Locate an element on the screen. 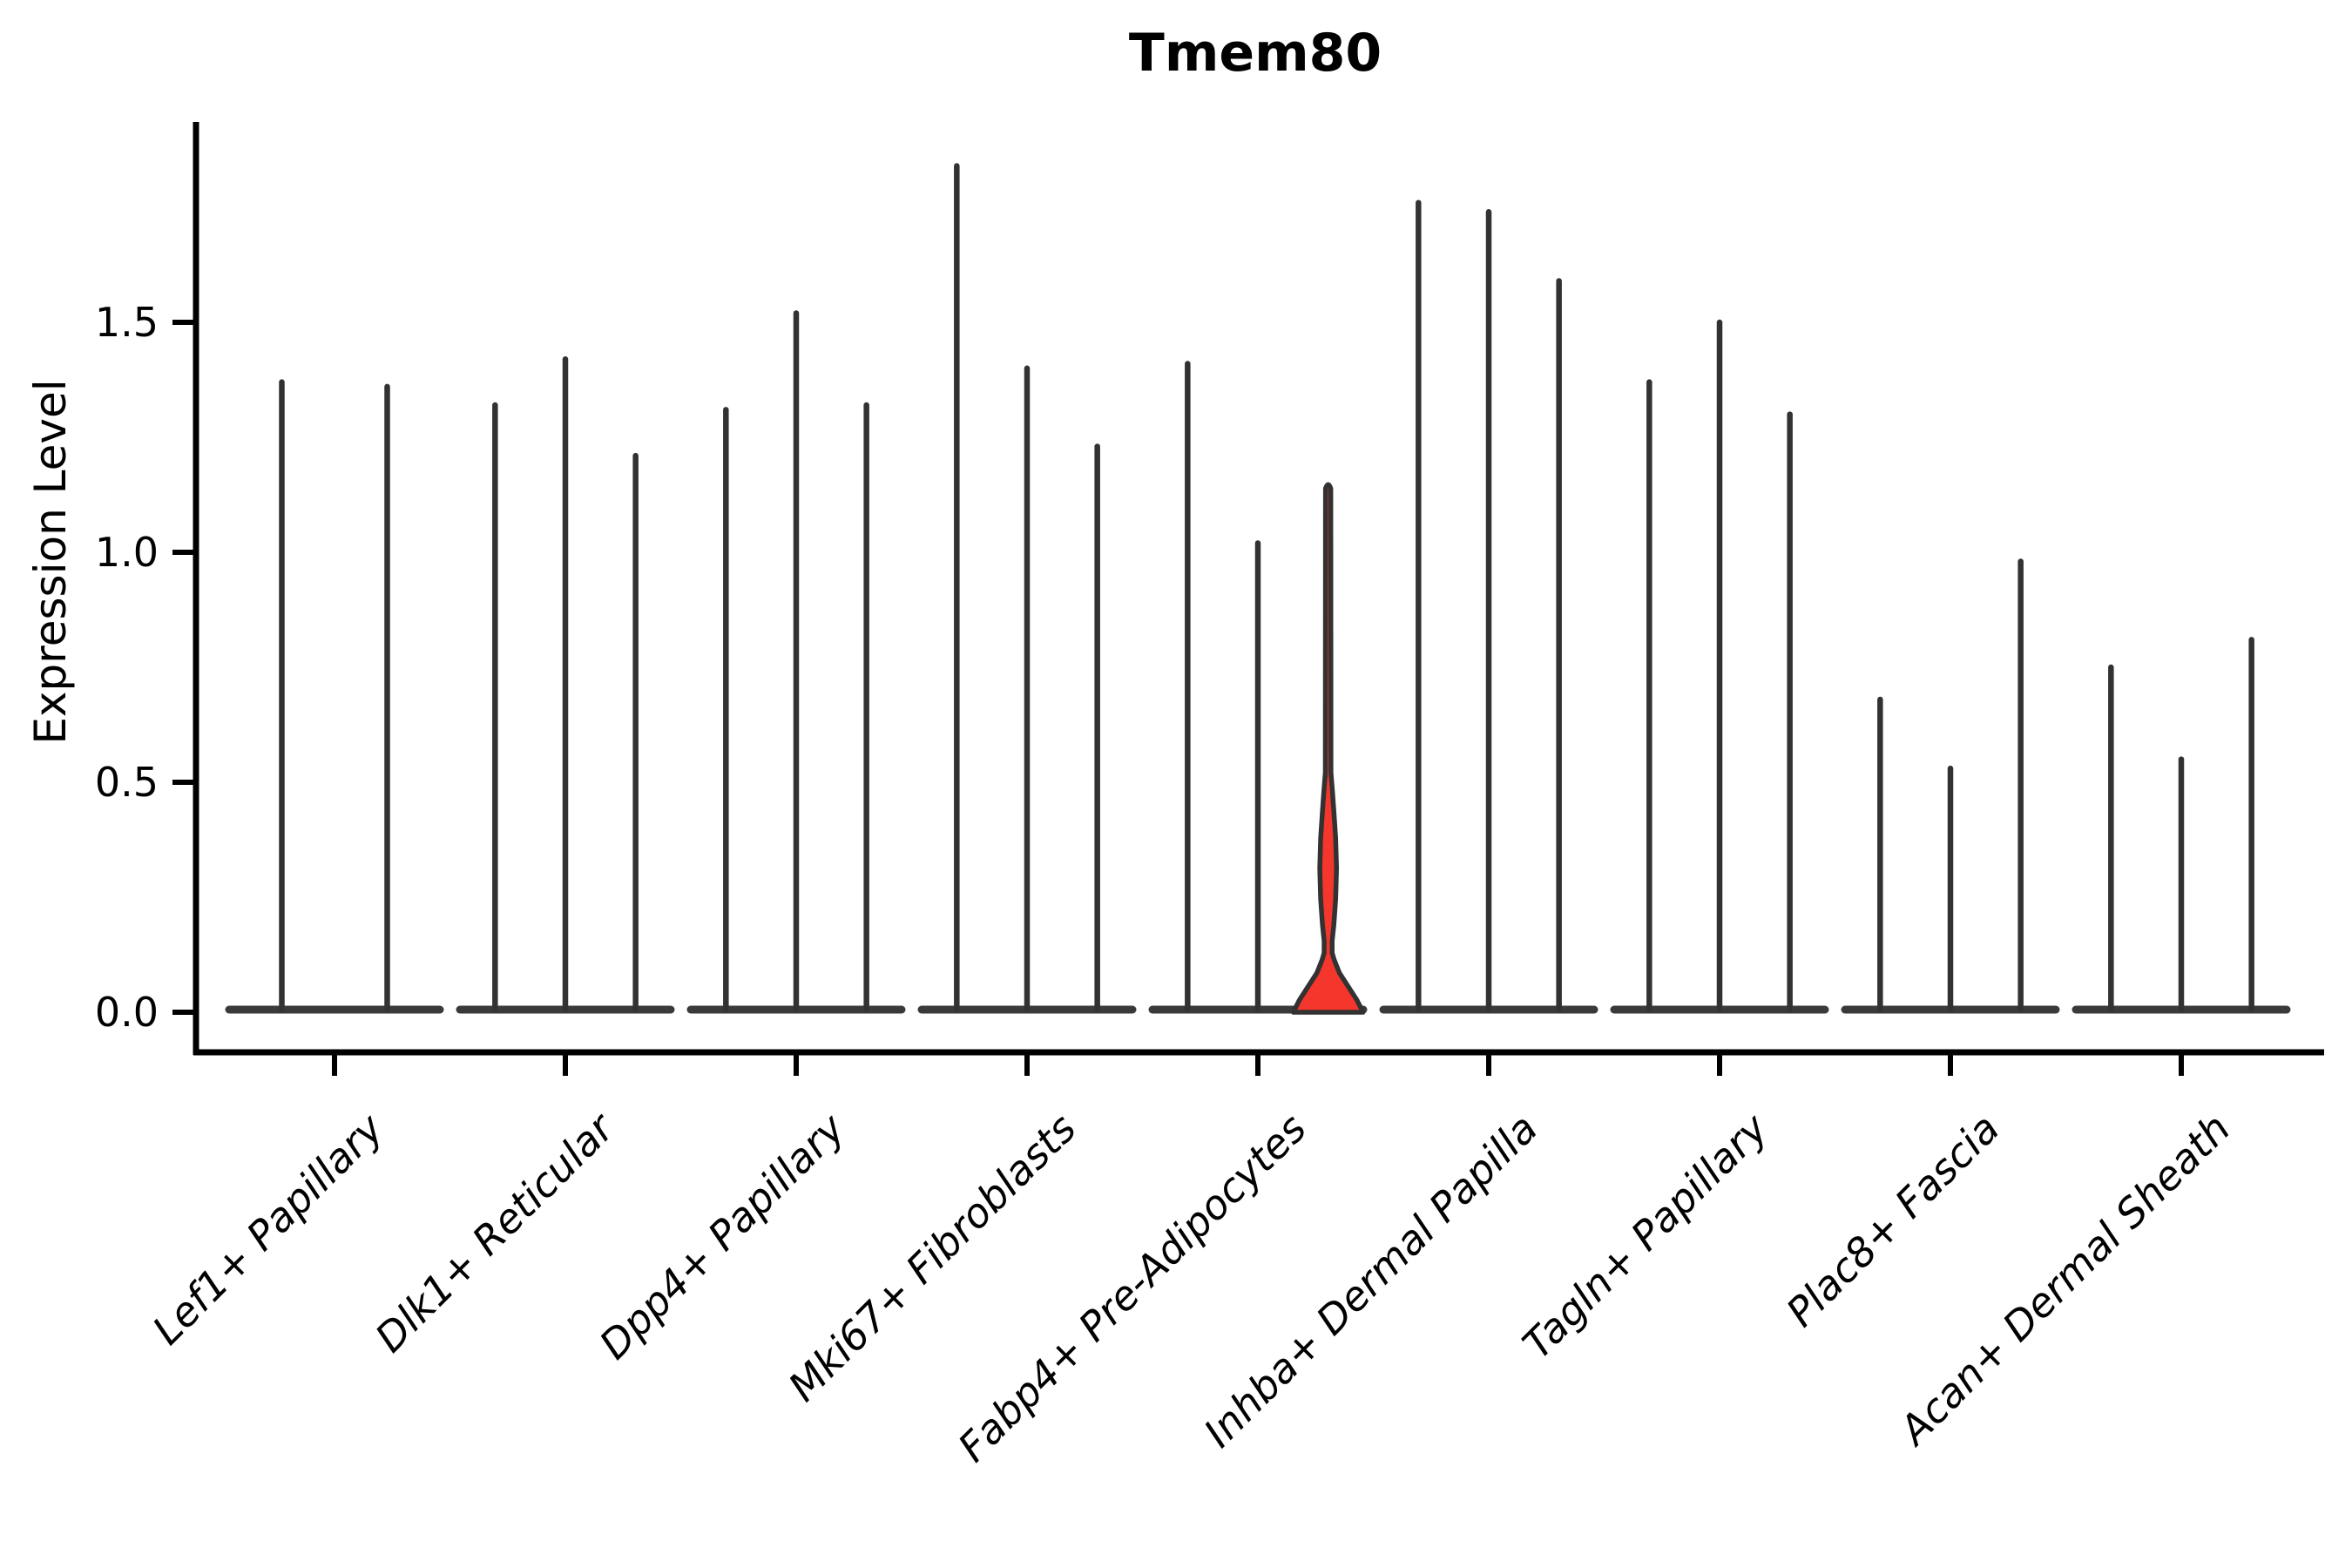  y-tick-label: 1.5 is located at coordinates (126, 322).